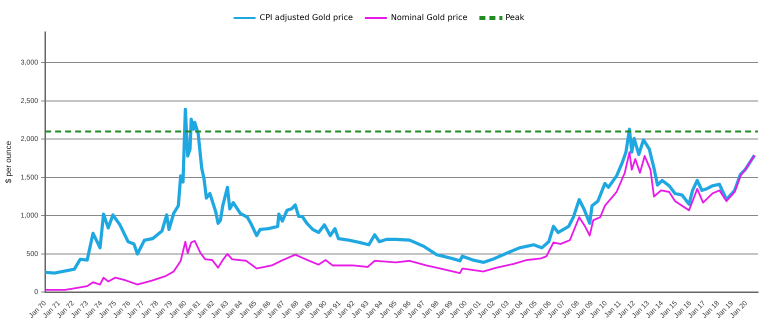 This screenshot has width=770, height=323. Describe the element at coordinates (306, 17) in the screenshot. I see `legend-label: CPI adjusted Gold price` at that location.